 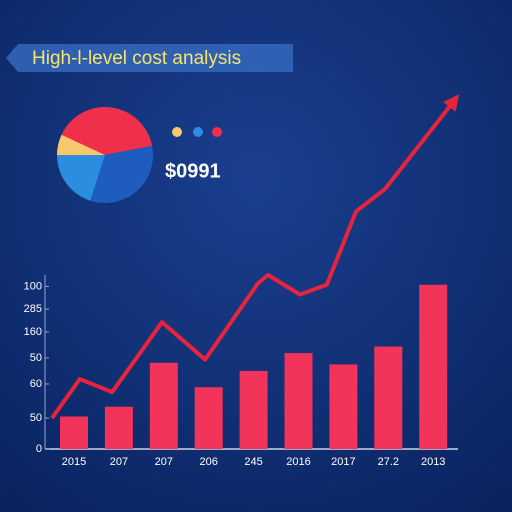 I want to click on y-tick-label: 0, so click(x=39, y=449).